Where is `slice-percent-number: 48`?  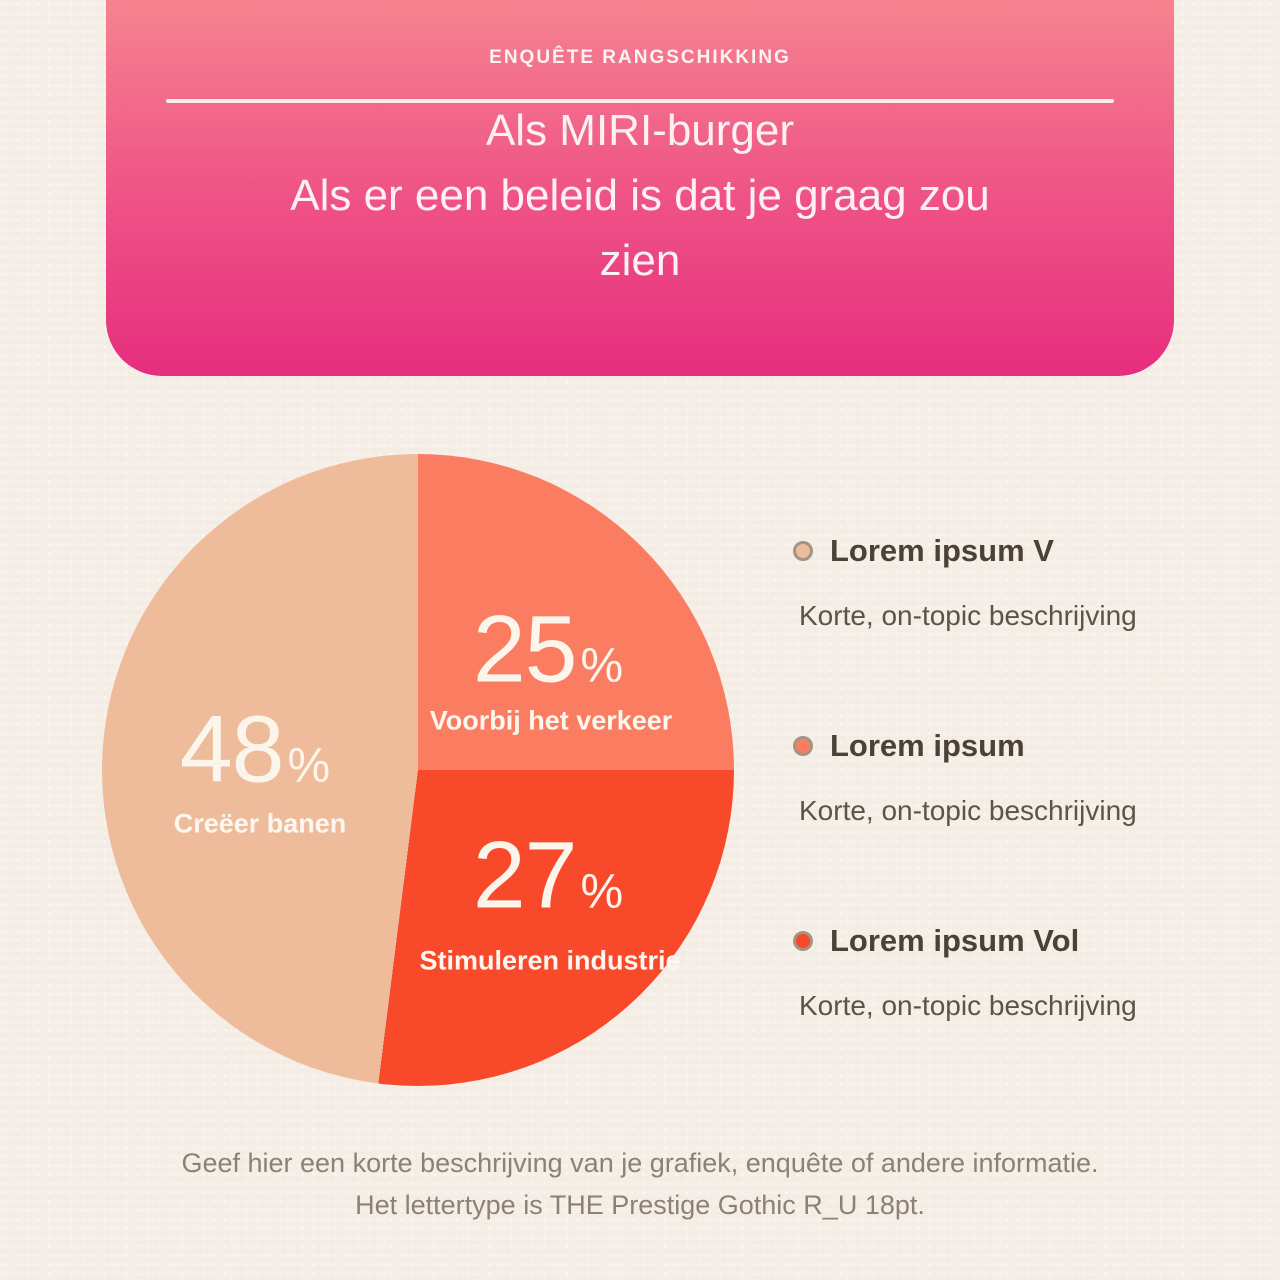
slice-percent-number: 48 is located at coordinates (232, 749).